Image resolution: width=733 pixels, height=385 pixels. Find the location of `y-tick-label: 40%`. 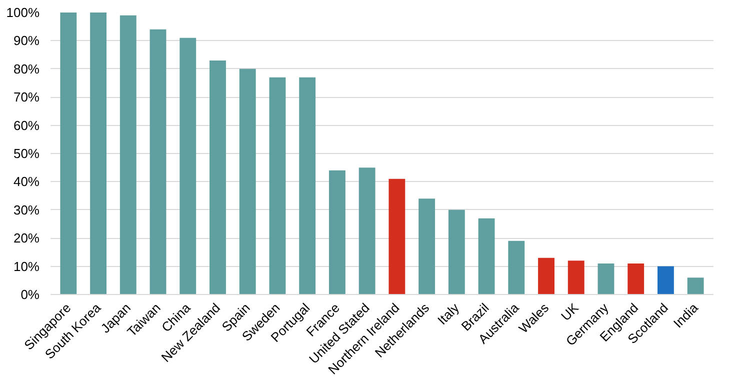

y-tick-label: 40% is located at coordinates (26, 182).